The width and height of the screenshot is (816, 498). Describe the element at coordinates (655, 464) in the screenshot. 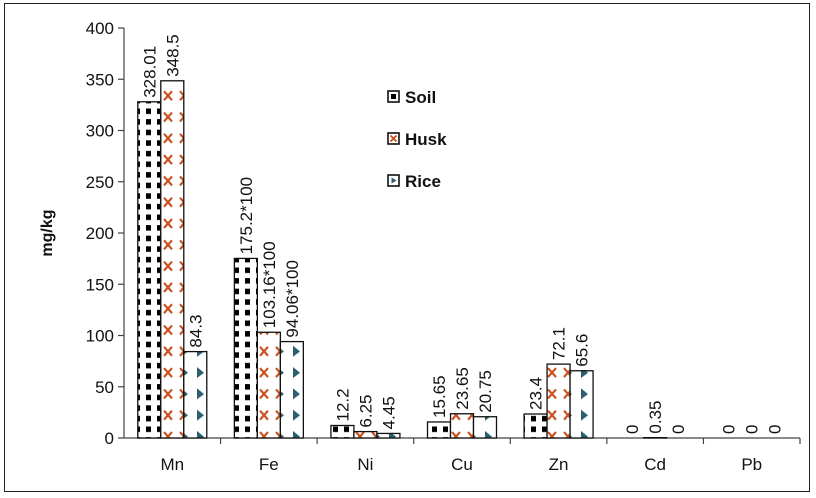

I see `x-tick-label: Cd` at that location.